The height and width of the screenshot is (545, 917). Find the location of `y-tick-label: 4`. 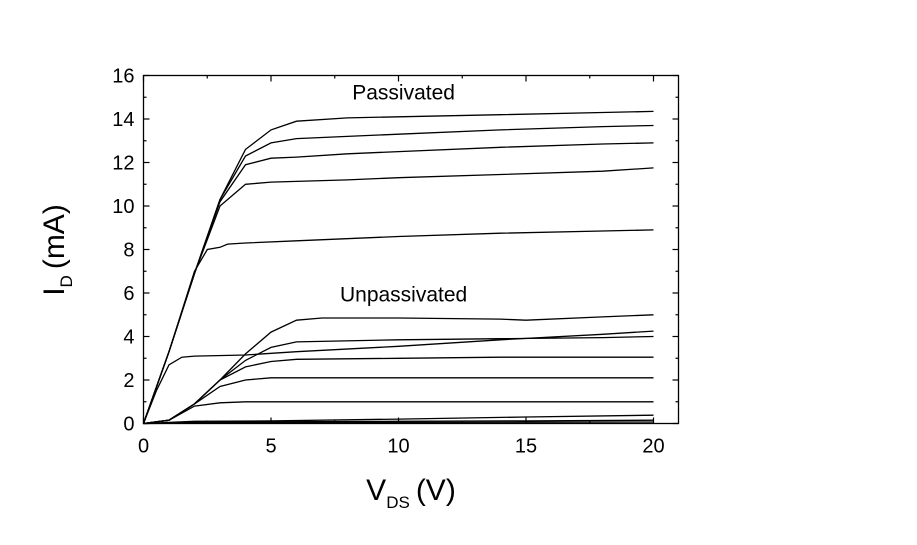

y-tick-label: 4 is located at coordinates (128, 338).